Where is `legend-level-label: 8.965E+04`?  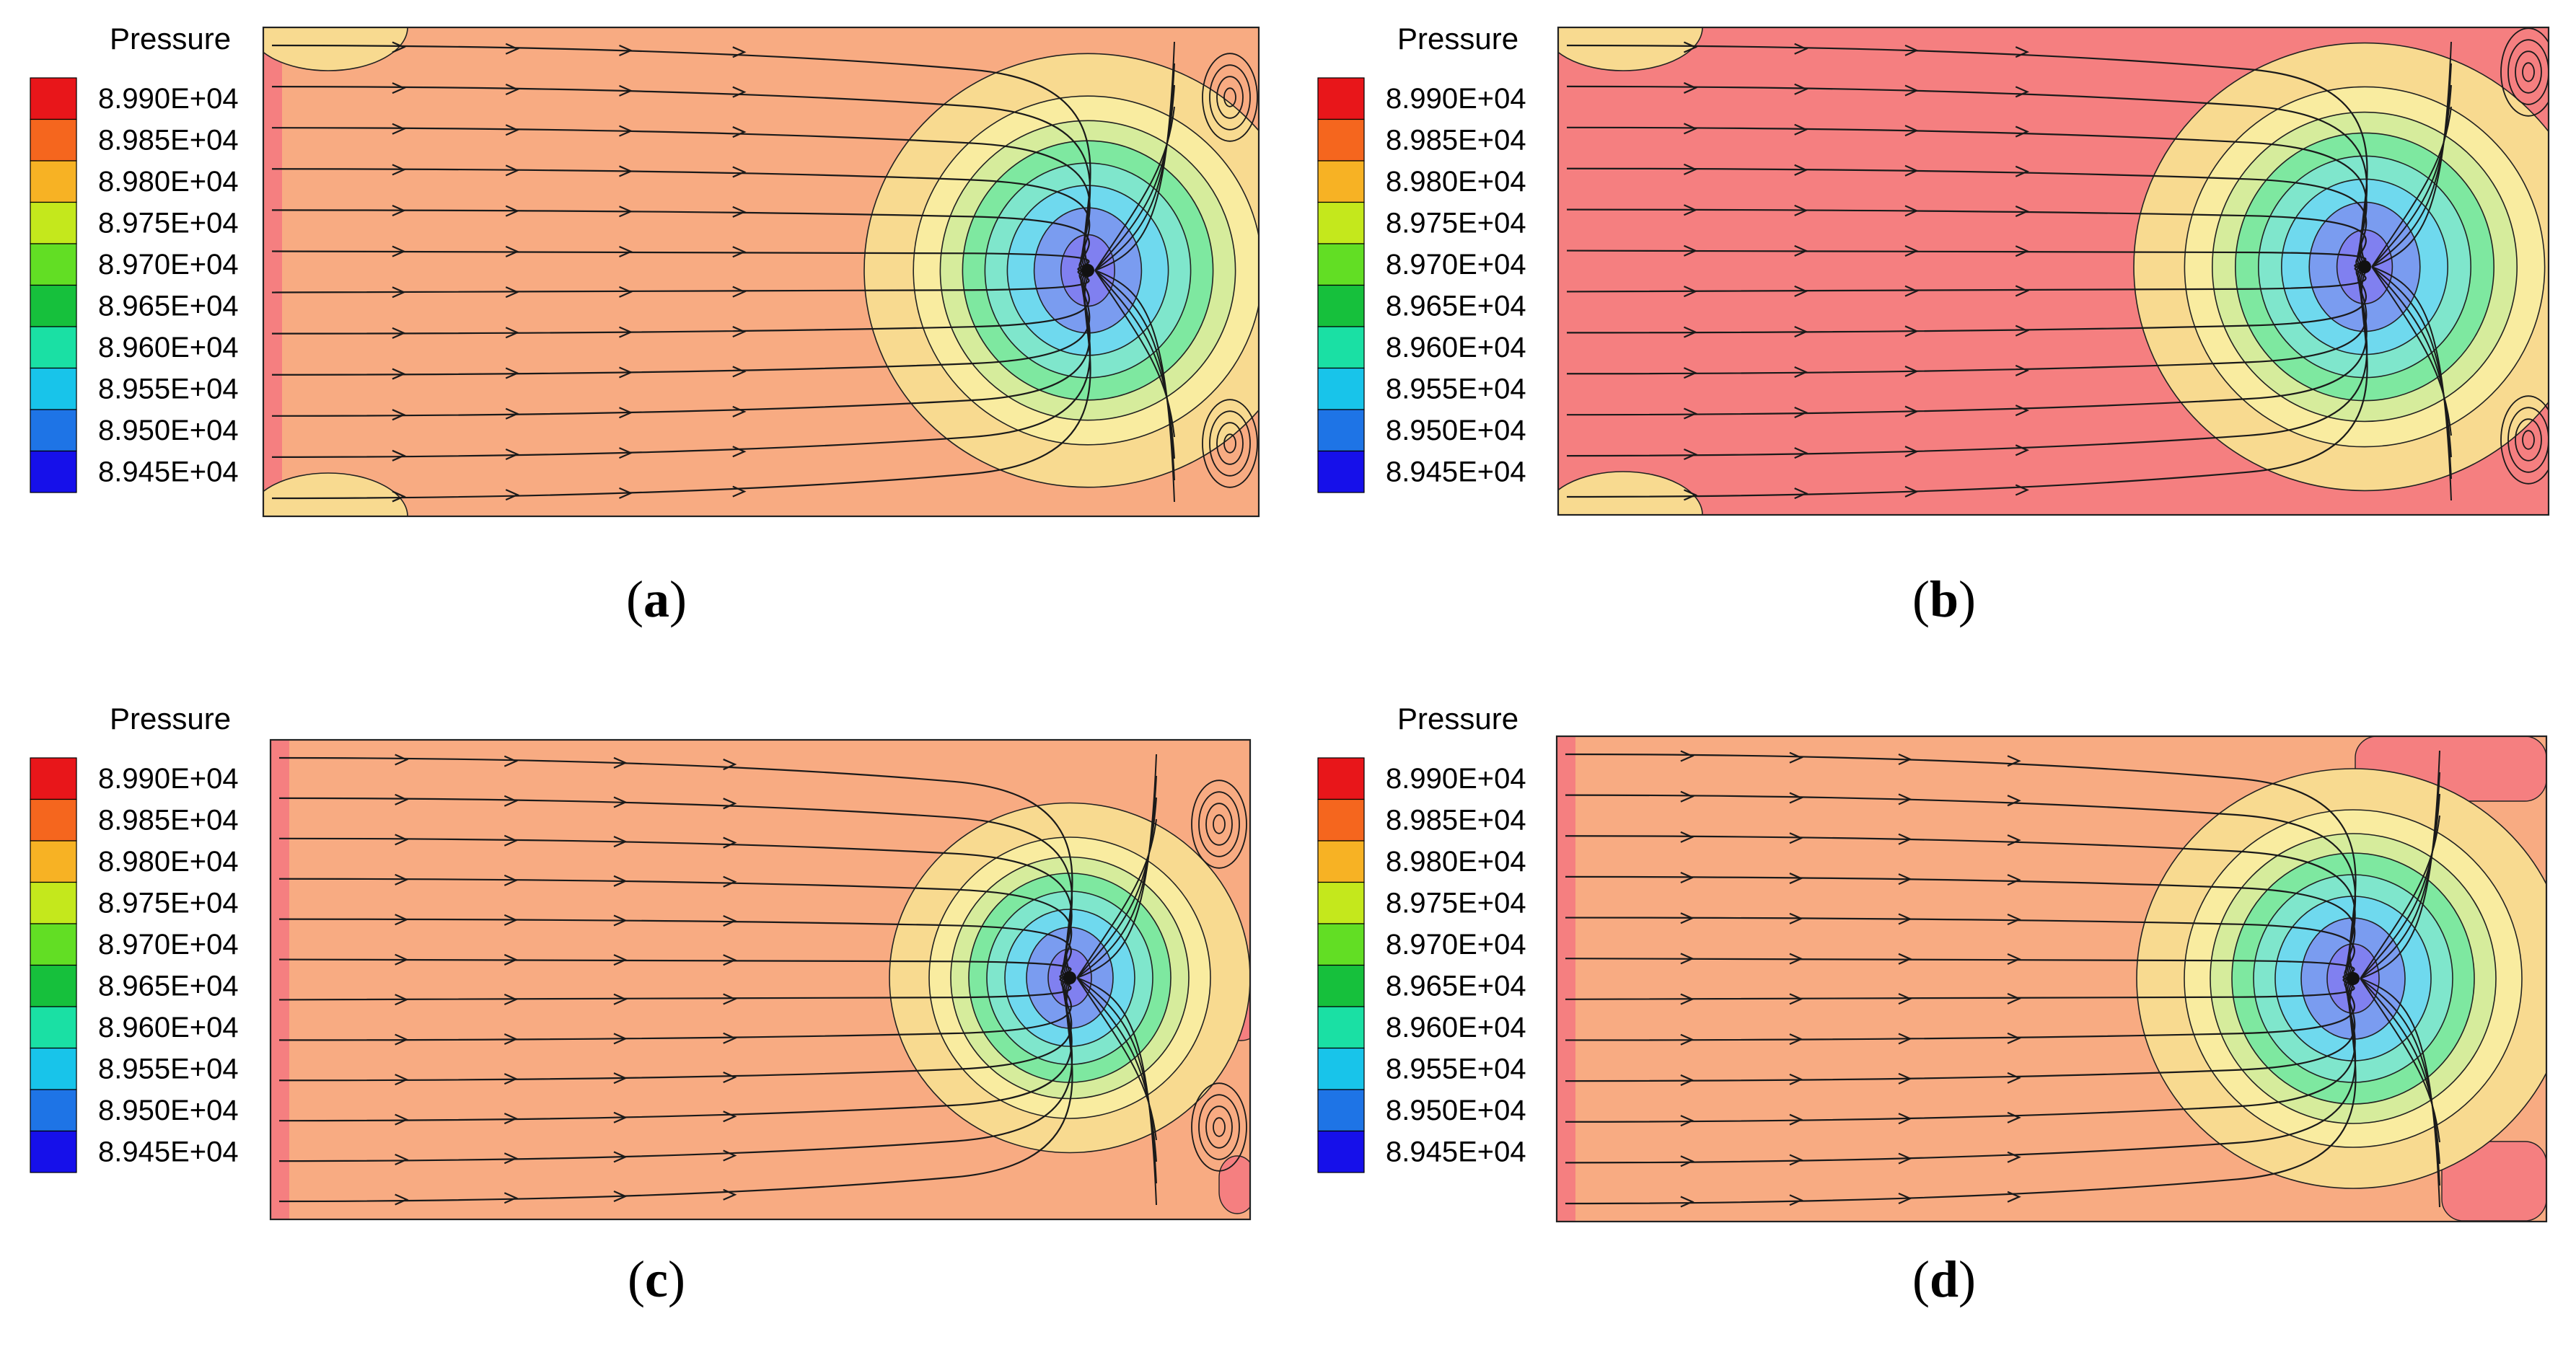
legend-level-label: 8.965E+04 is located at coordinates (1456, 986).